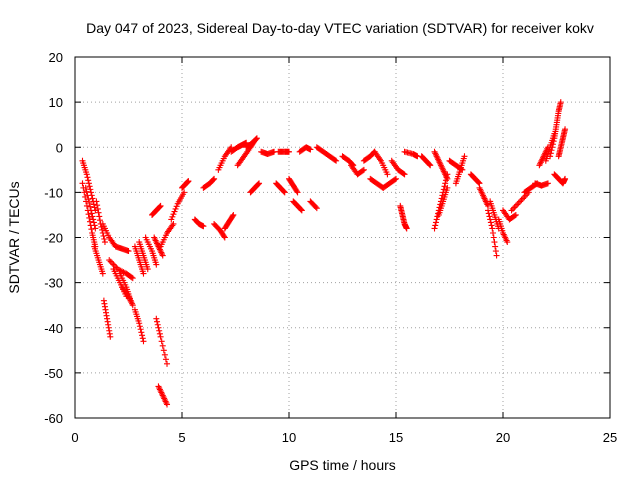 The image size is (640, 480). I want to click on y-tick-label: -50, so click(53, 373).